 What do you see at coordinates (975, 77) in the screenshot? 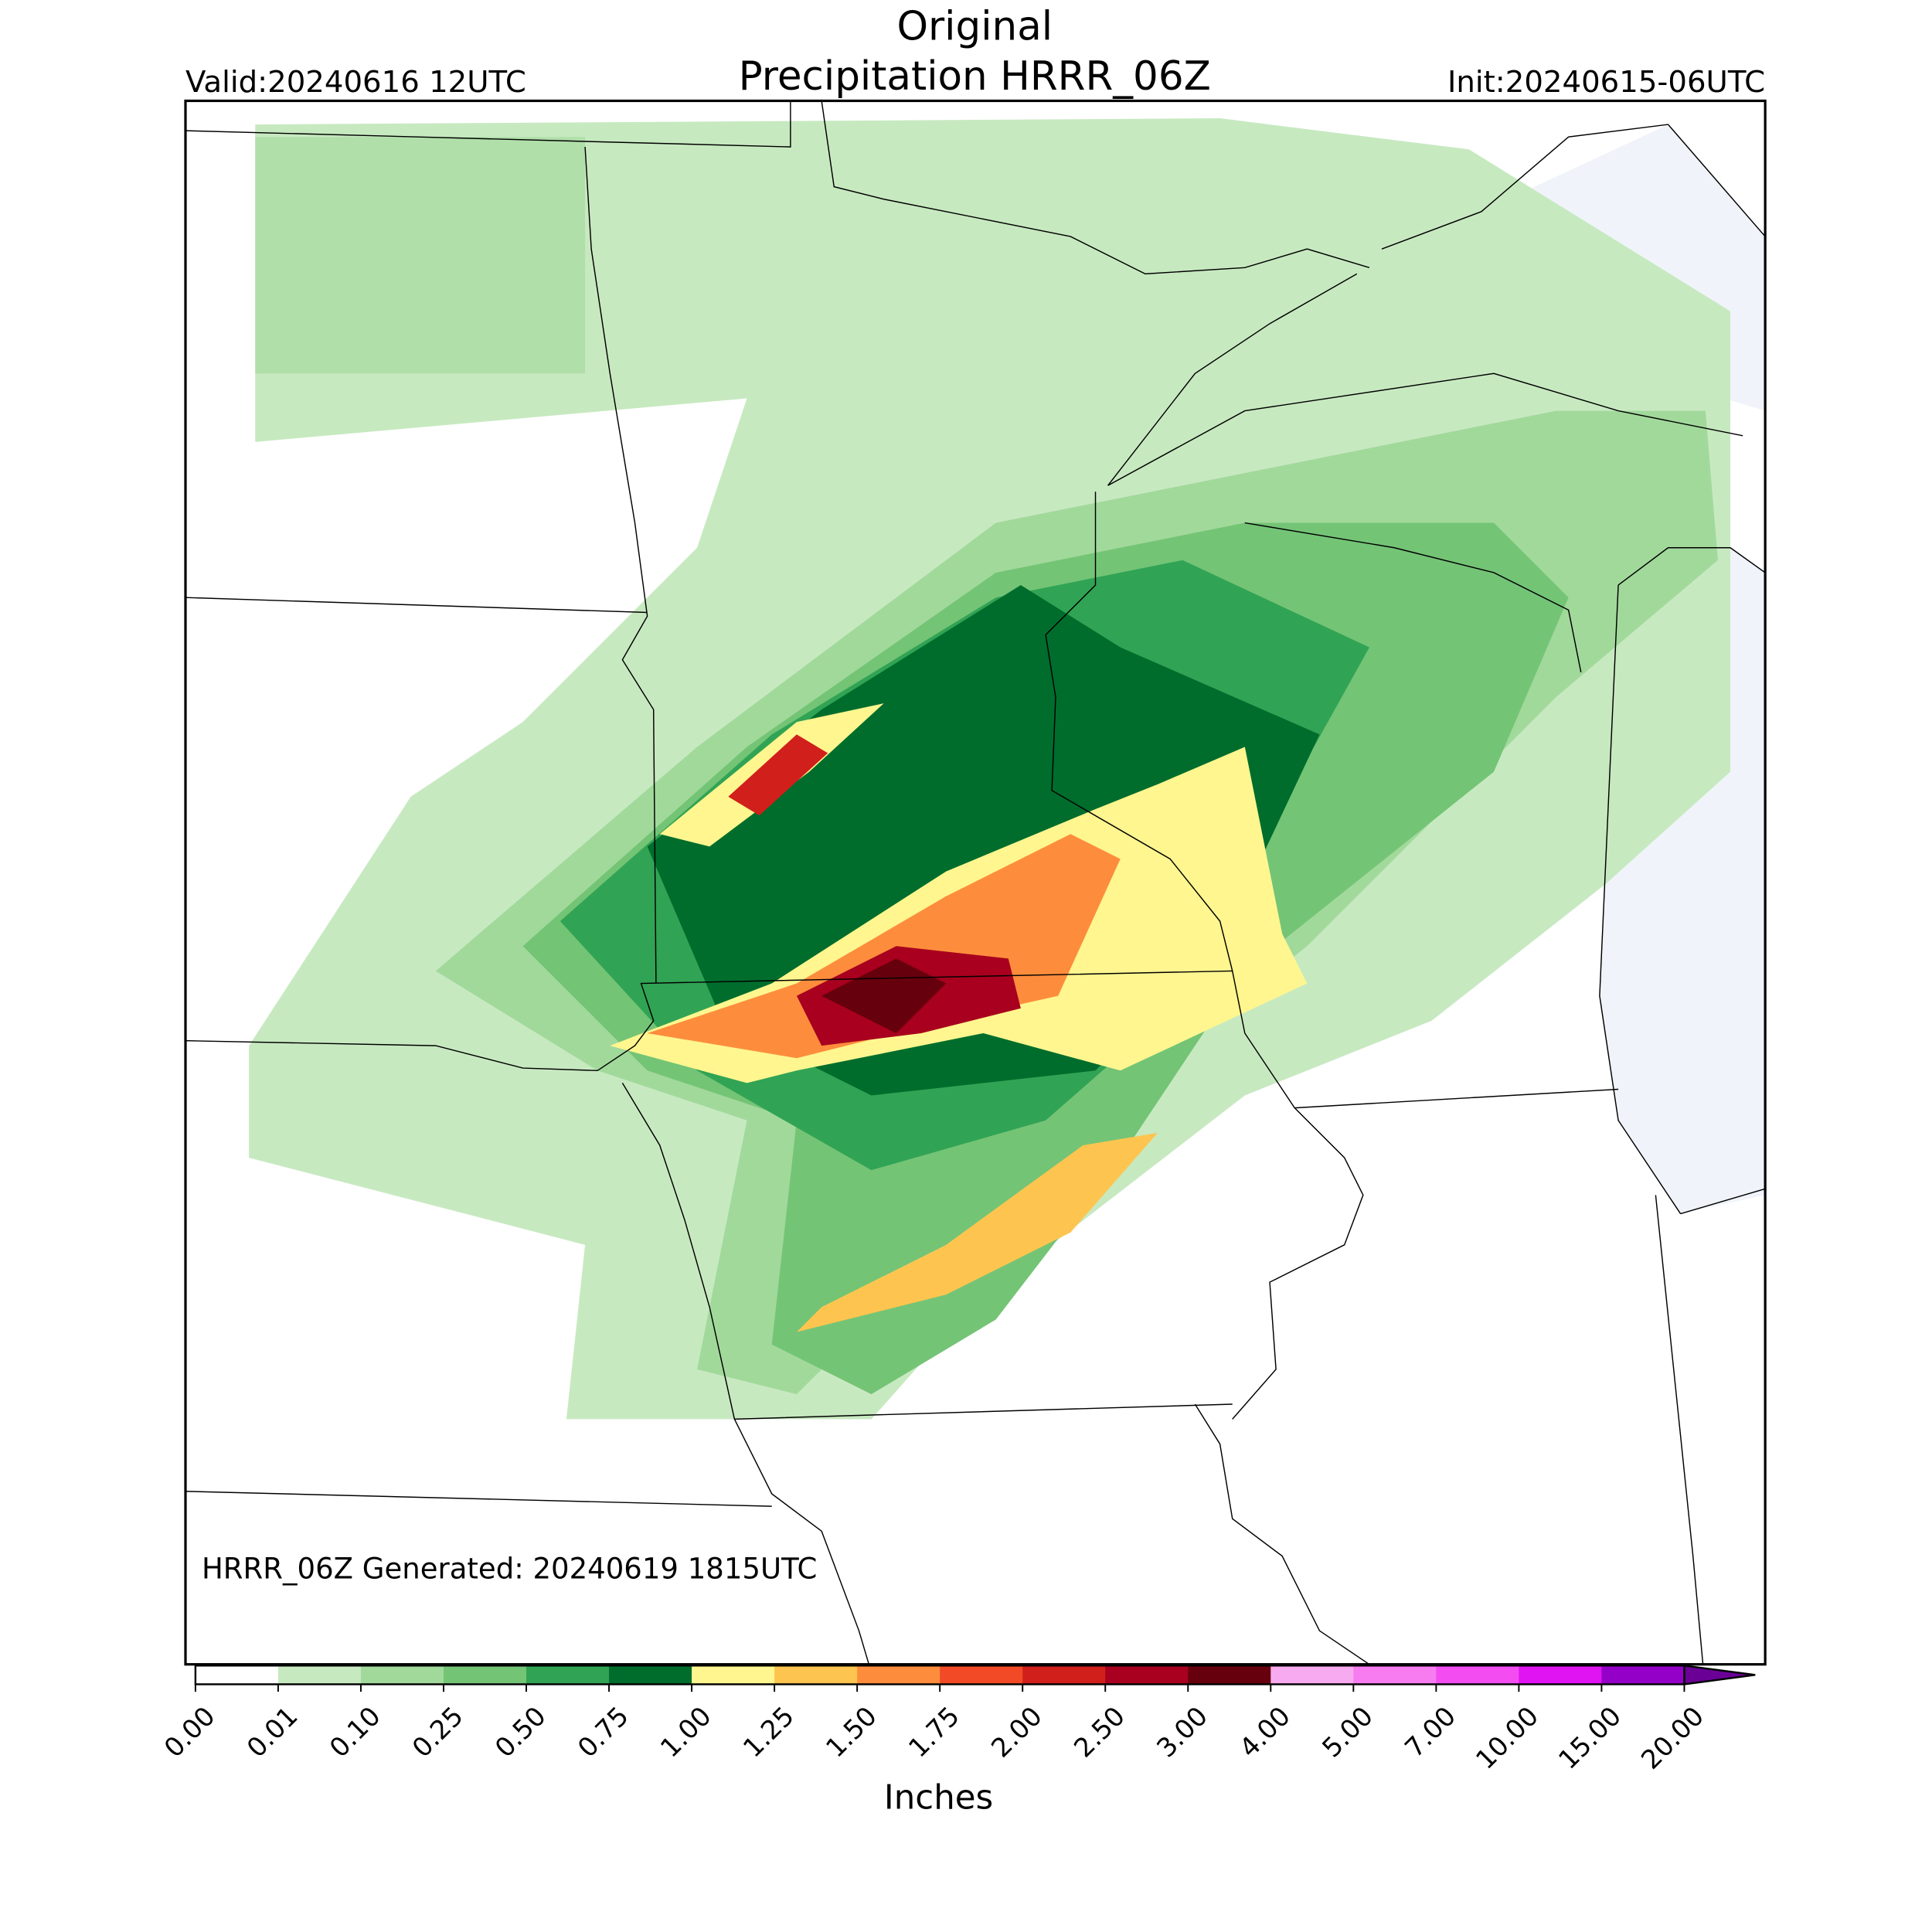
I see `title: Precipitation HRRR_06Z` at bounding box center [975, 77].